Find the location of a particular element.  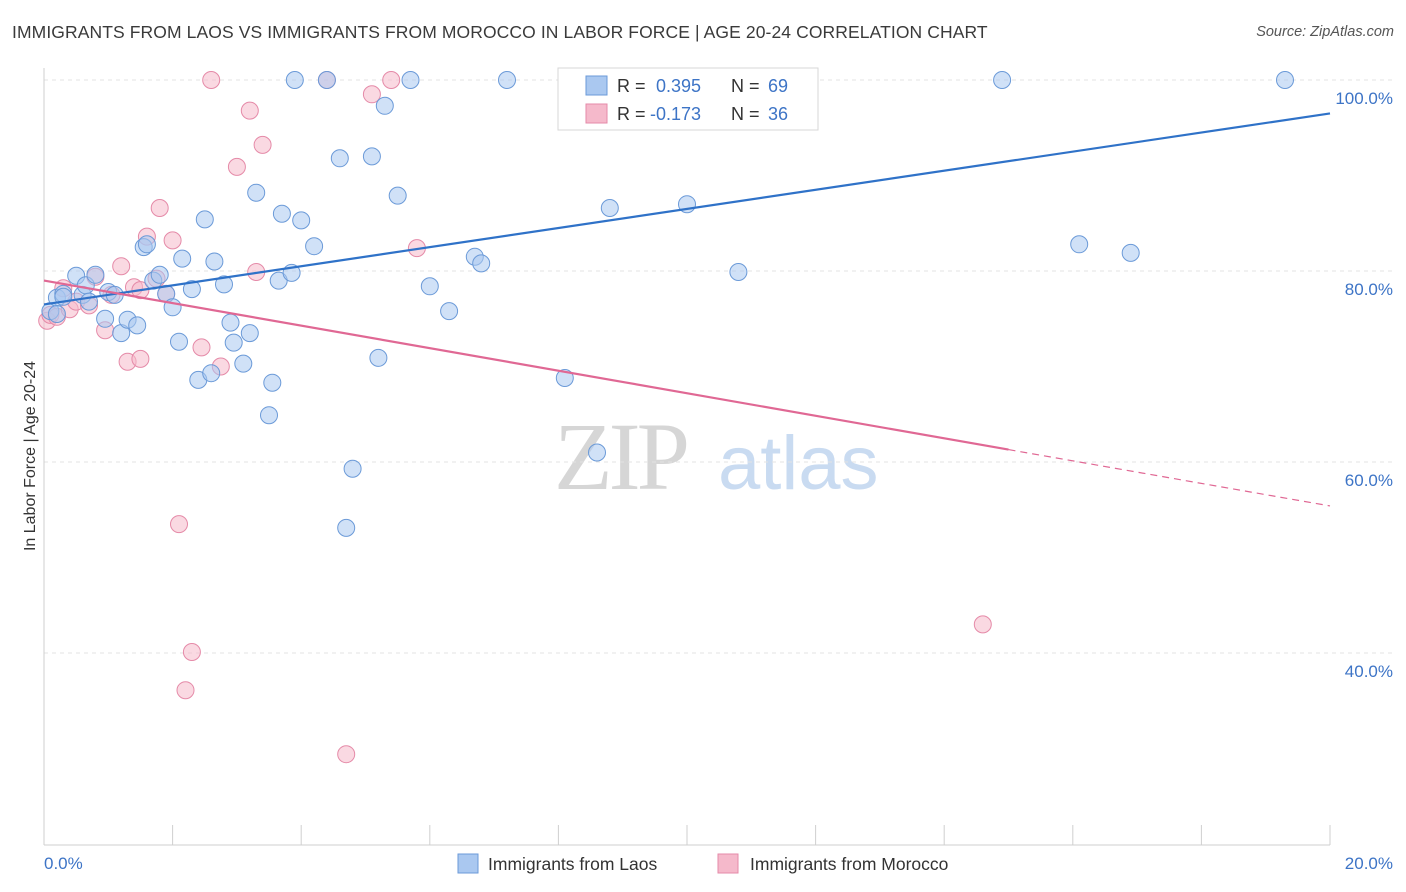

y-tick-labels: 40.0% 60.0% 80.0% 100.0% is located at coordinates (1364, 385).